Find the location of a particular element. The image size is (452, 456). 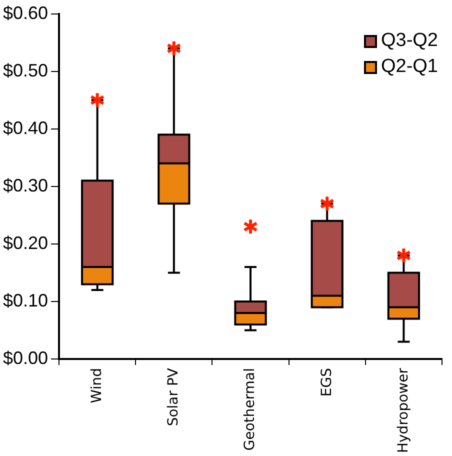

x-tick-label: EGS is located at coordinates (326, 382).